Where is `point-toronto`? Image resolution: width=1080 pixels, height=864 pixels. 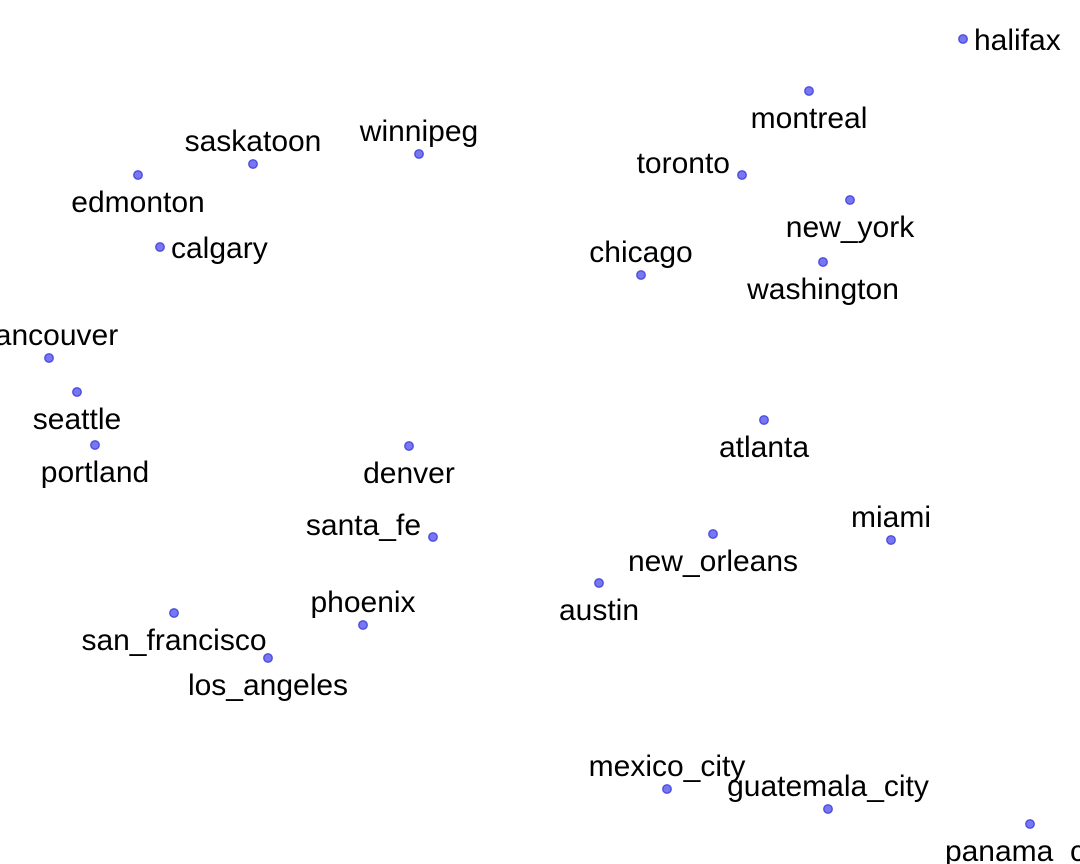
point-toronto is located at coordinates (742, 175).